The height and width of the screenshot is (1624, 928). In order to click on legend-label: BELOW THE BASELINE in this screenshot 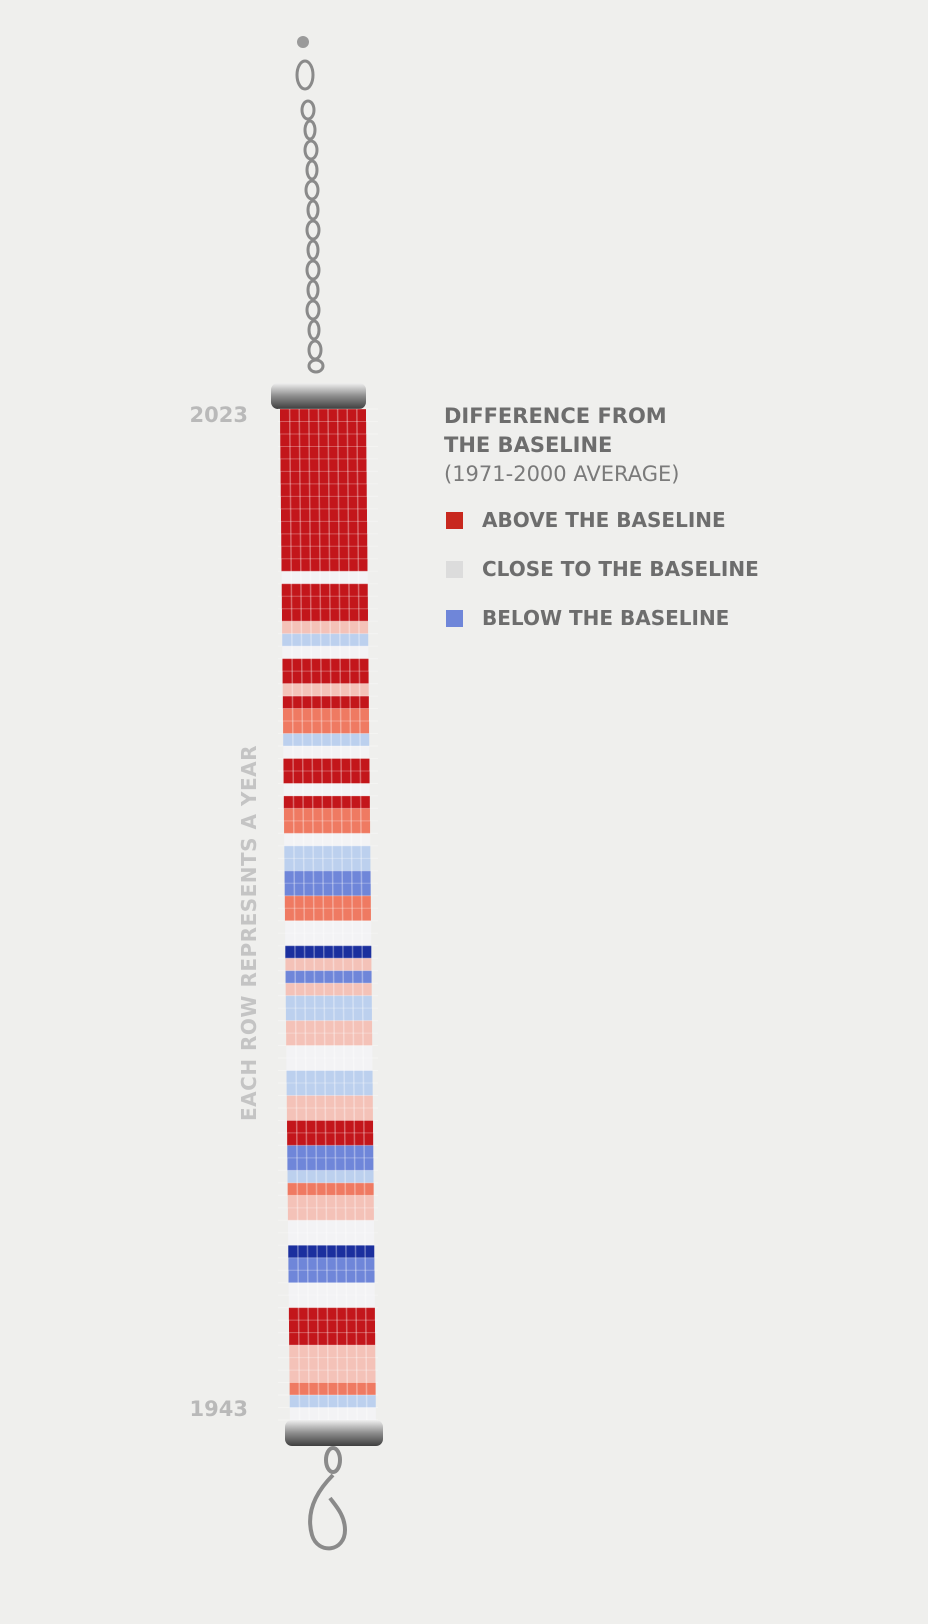, I will do `click(605, 618)`.